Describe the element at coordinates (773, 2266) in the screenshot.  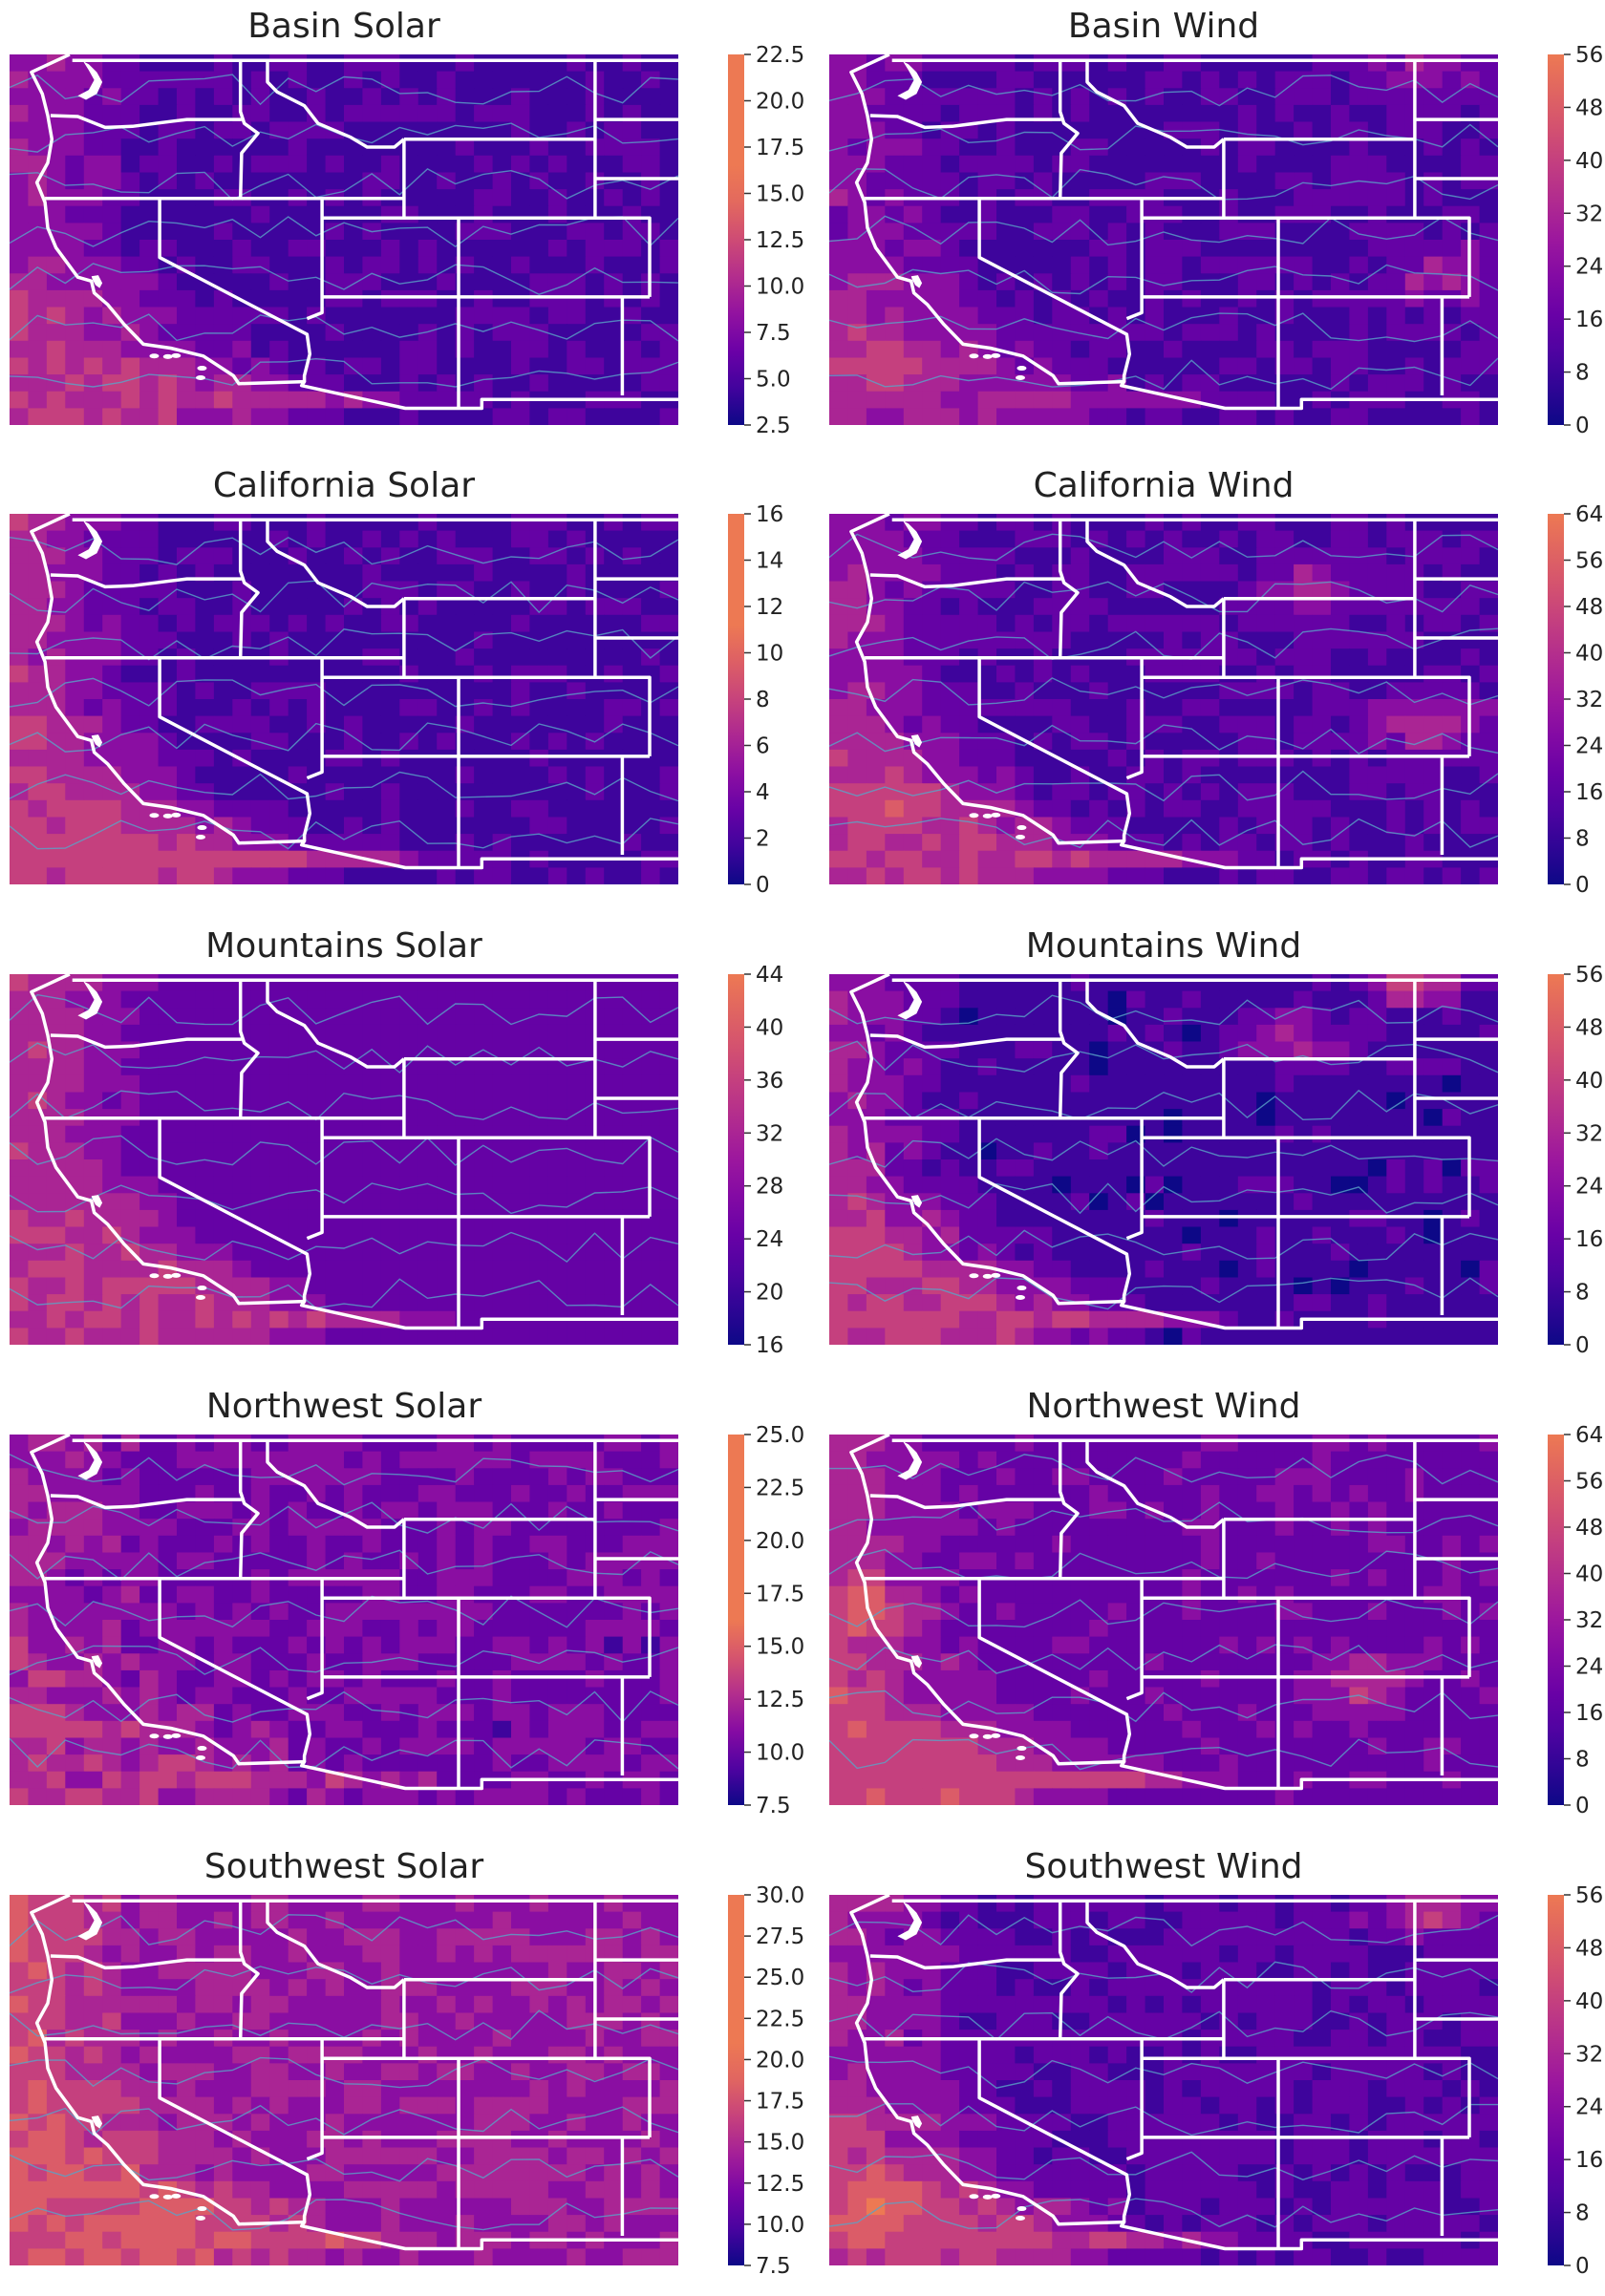
I see `colorbar-tick-label: 7.5` at that location.